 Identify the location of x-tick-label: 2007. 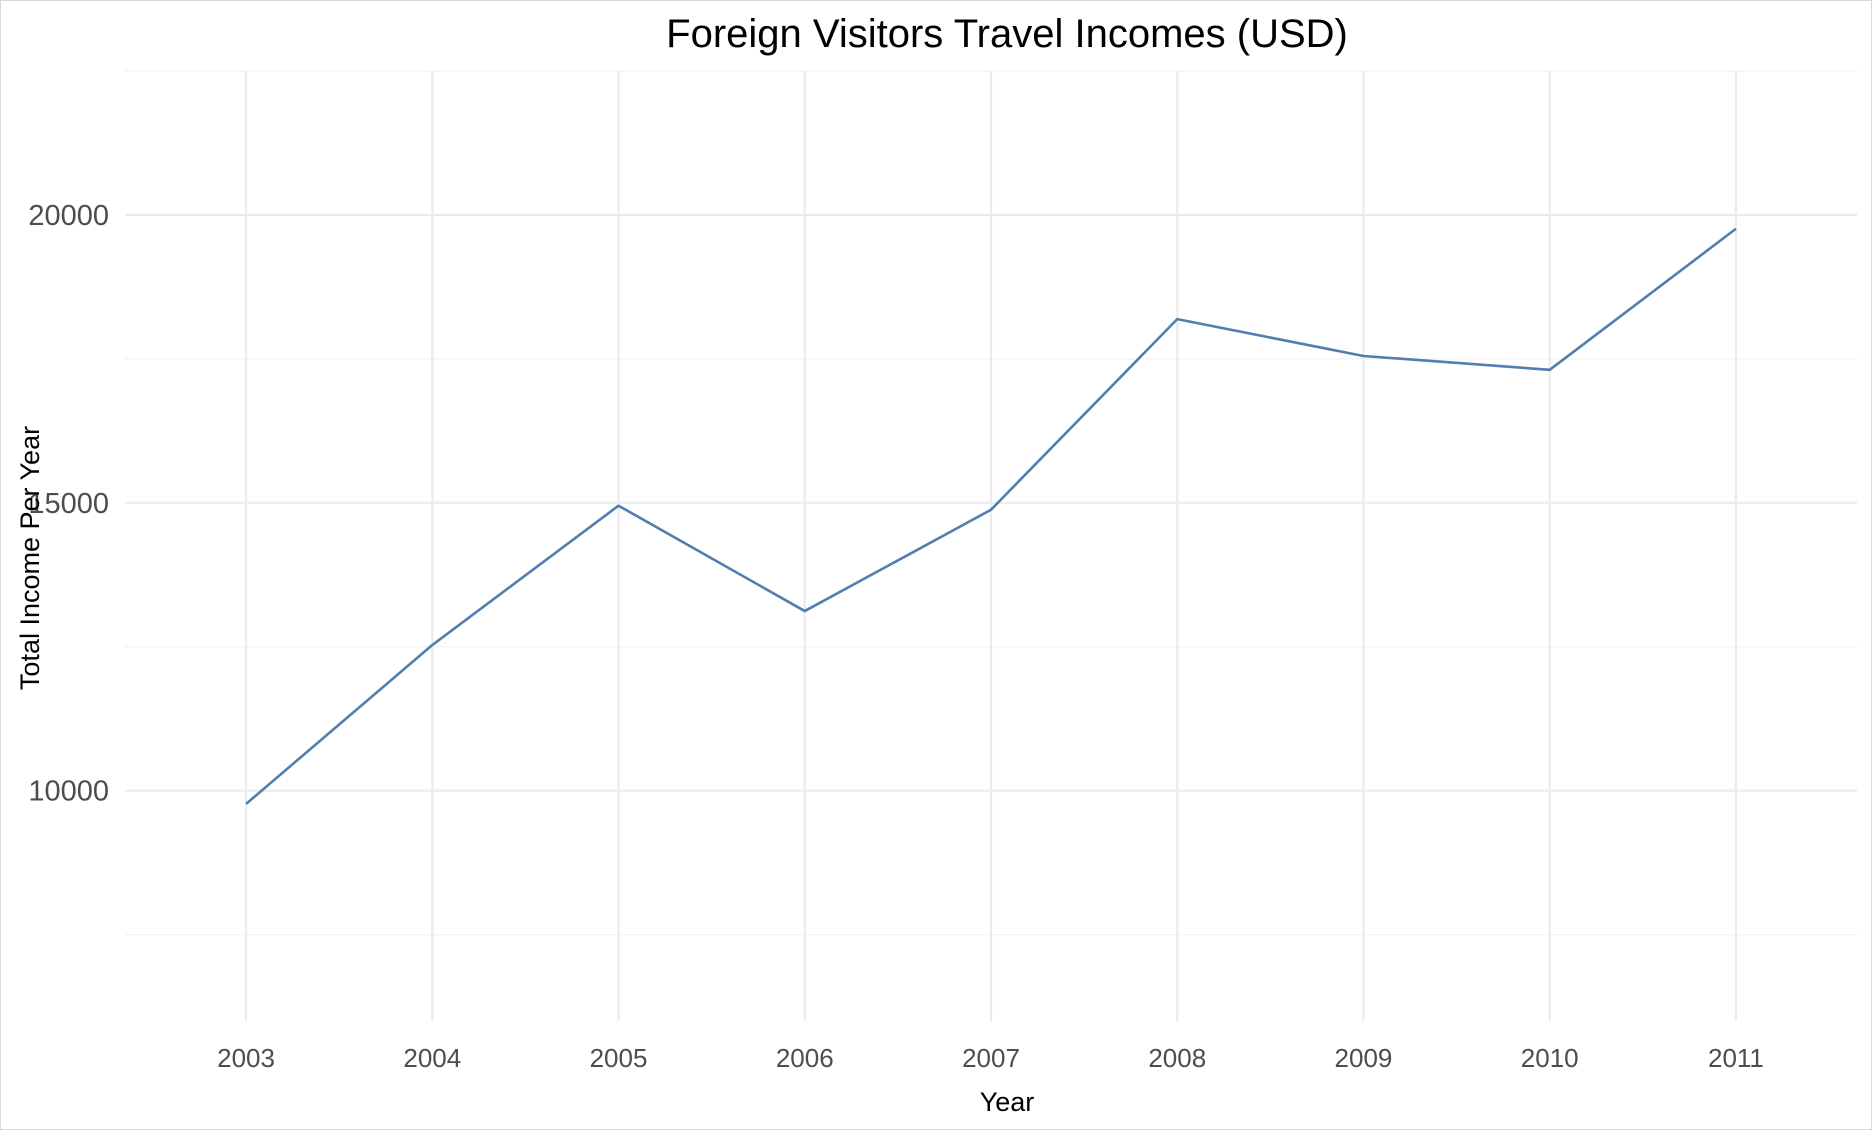
(991, 1058).